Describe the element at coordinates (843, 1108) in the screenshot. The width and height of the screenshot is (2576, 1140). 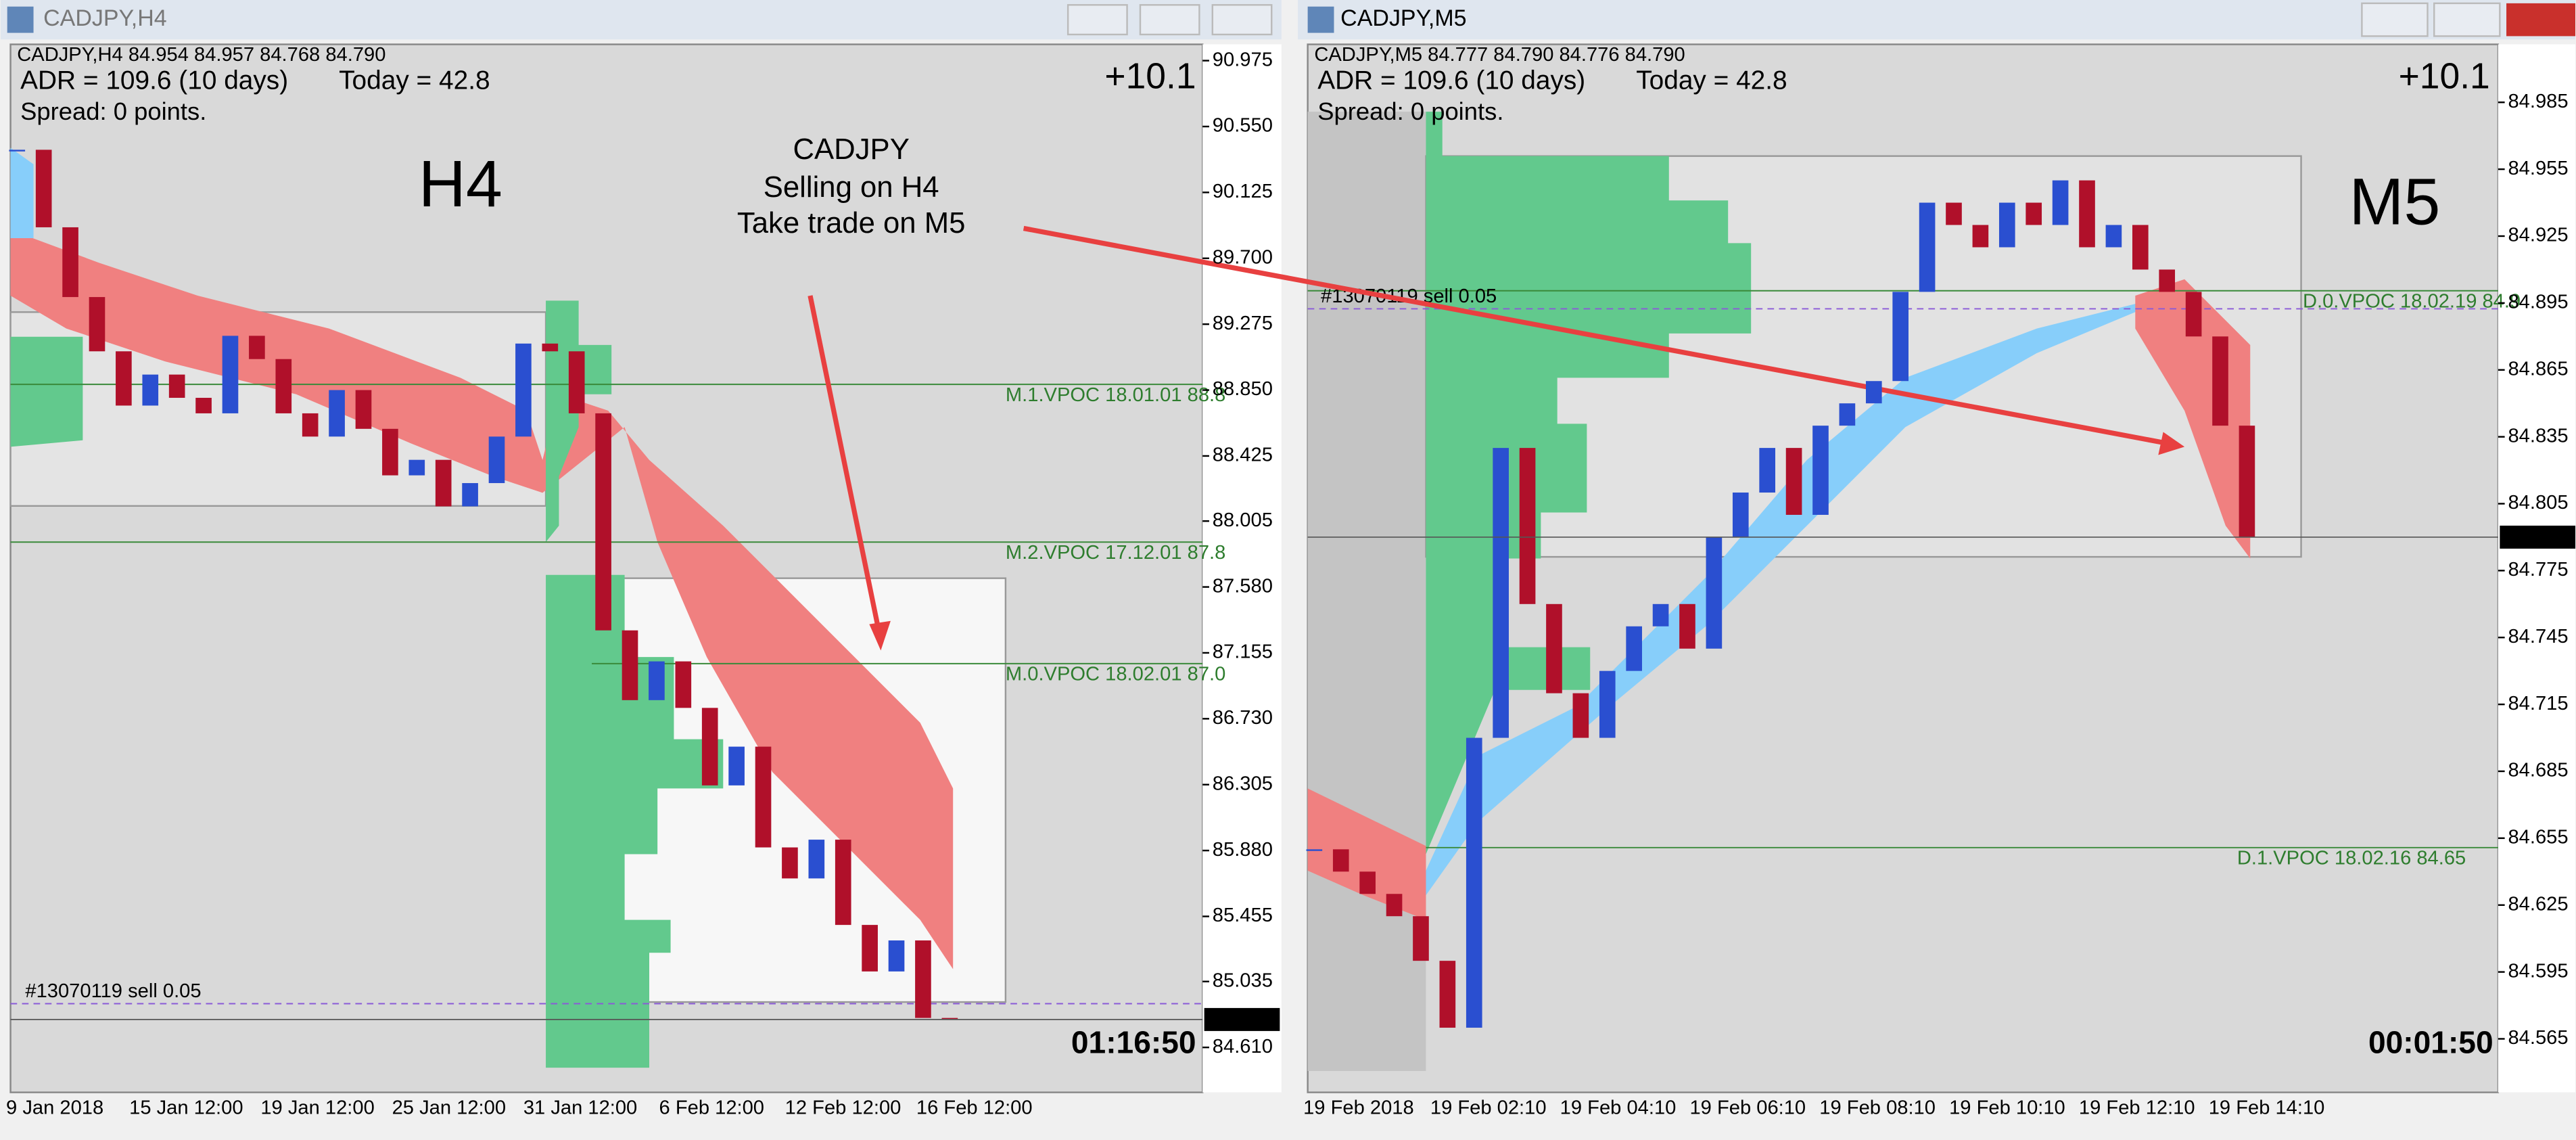
I see `x-tick-label: 12 Feb 12:00` at that location.